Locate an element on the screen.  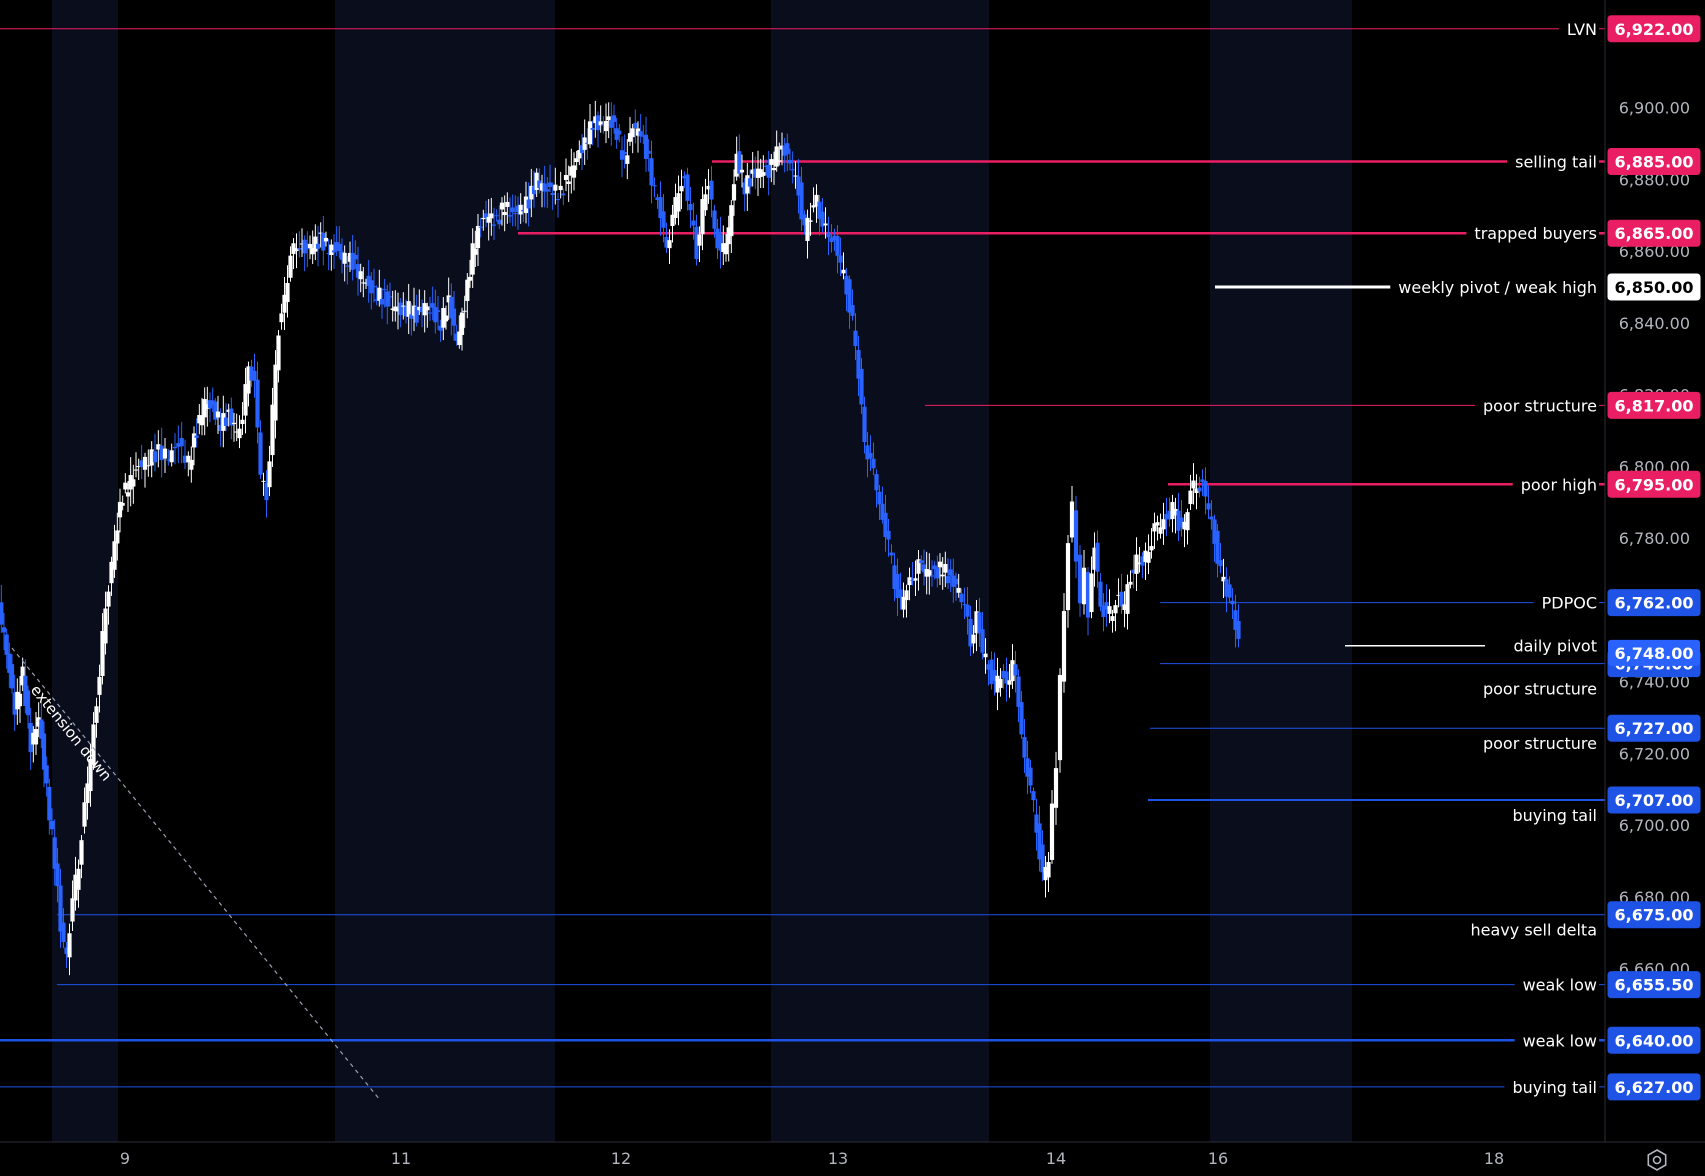
session-band is located at coordinates (445, 571).